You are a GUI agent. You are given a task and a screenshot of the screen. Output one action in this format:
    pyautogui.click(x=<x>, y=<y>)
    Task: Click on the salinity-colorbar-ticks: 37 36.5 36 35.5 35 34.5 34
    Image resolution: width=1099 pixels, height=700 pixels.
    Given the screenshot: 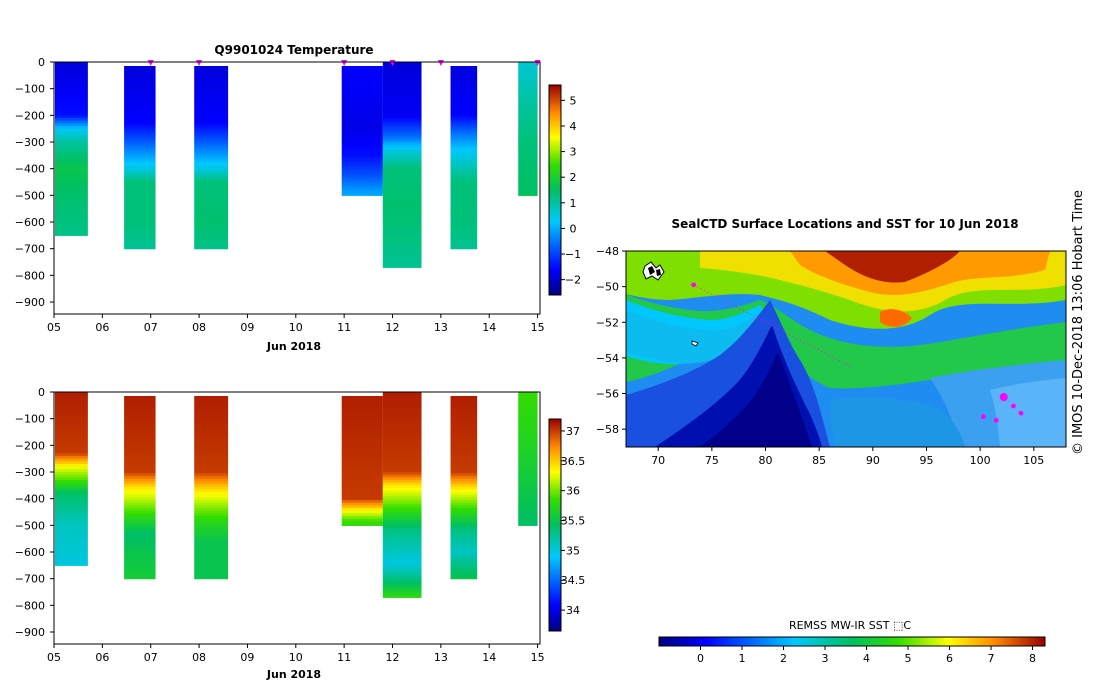 What is the action you would take?
    pyautogui.click(x=573, y=521)
    